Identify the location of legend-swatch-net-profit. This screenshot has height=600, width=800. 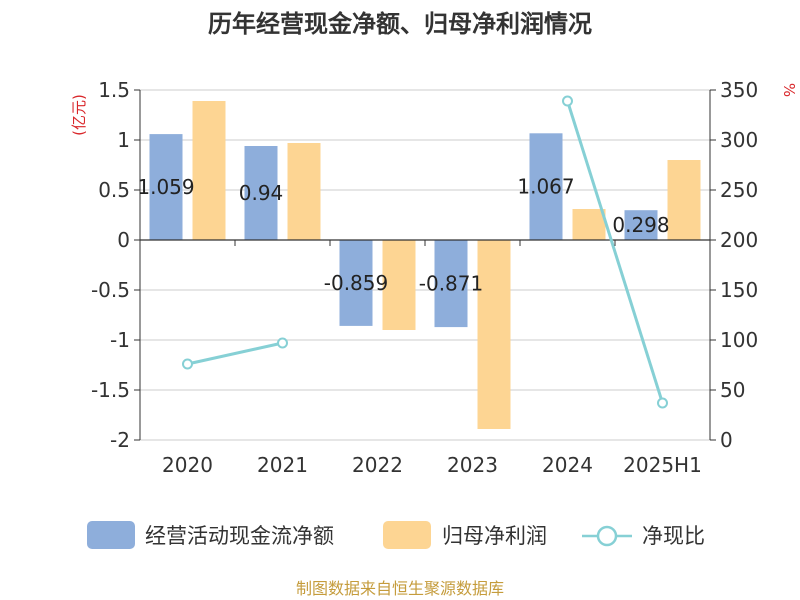
(407, 535).